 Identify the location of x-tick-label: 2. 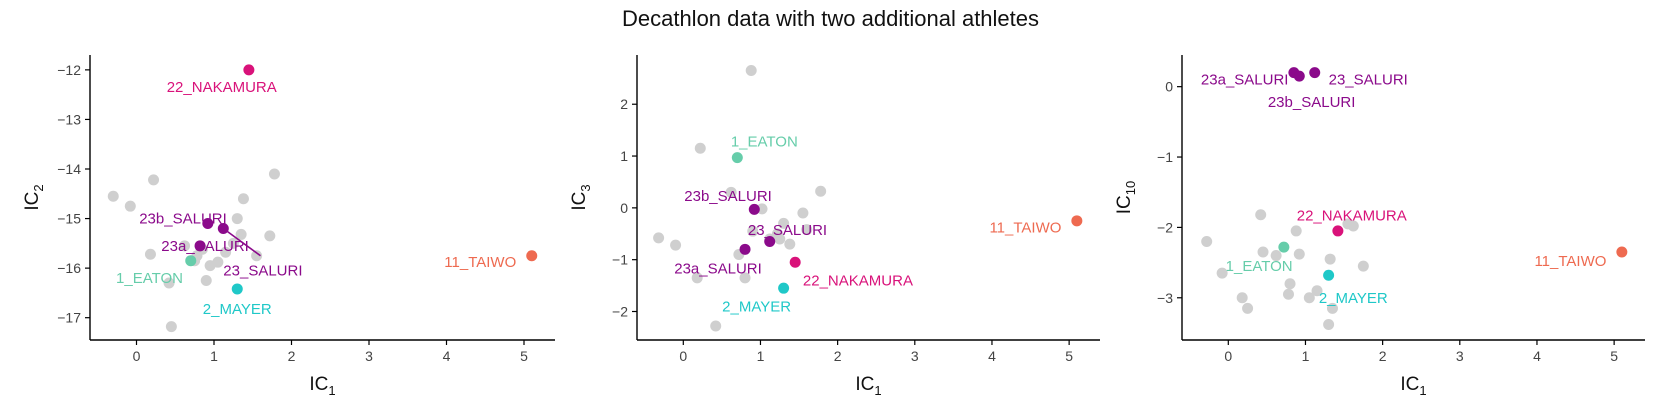
(1383, 356).